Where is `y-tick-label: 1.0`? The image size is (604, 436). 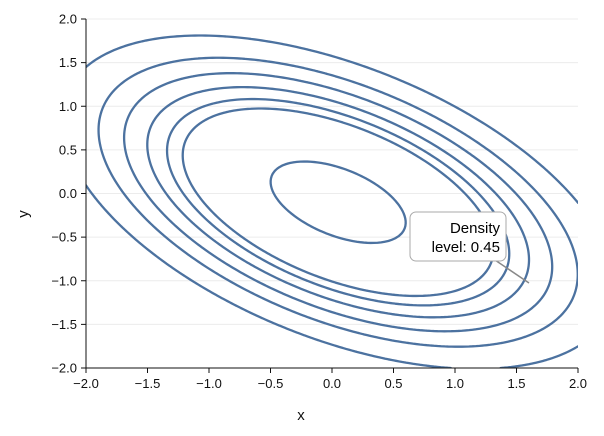 y-tick-label: 1.0 is located at coordinates (68, 106).